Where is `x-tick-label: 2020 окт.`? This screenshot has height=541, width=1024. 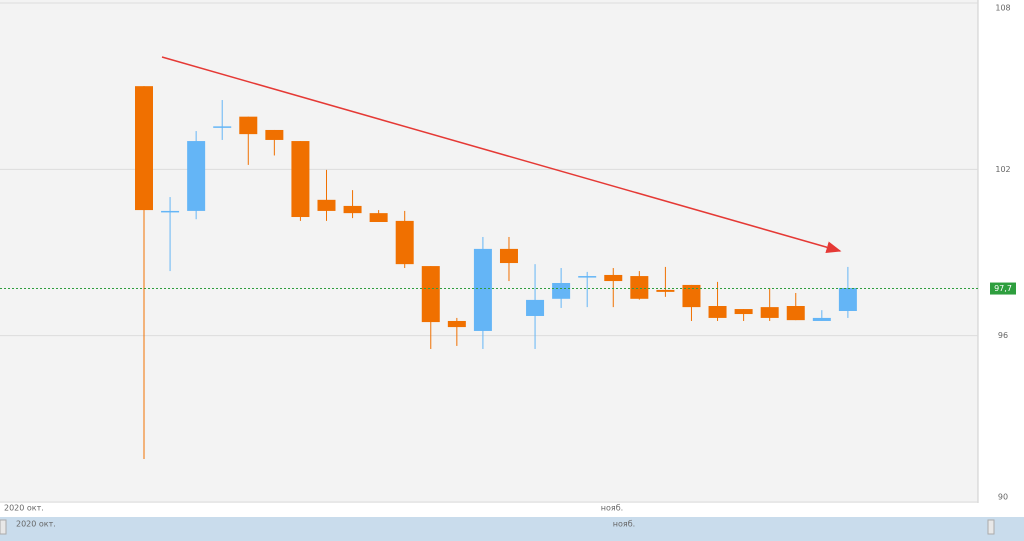
x-tick-label: 2020 окт. is located at coordinates (24, 508).